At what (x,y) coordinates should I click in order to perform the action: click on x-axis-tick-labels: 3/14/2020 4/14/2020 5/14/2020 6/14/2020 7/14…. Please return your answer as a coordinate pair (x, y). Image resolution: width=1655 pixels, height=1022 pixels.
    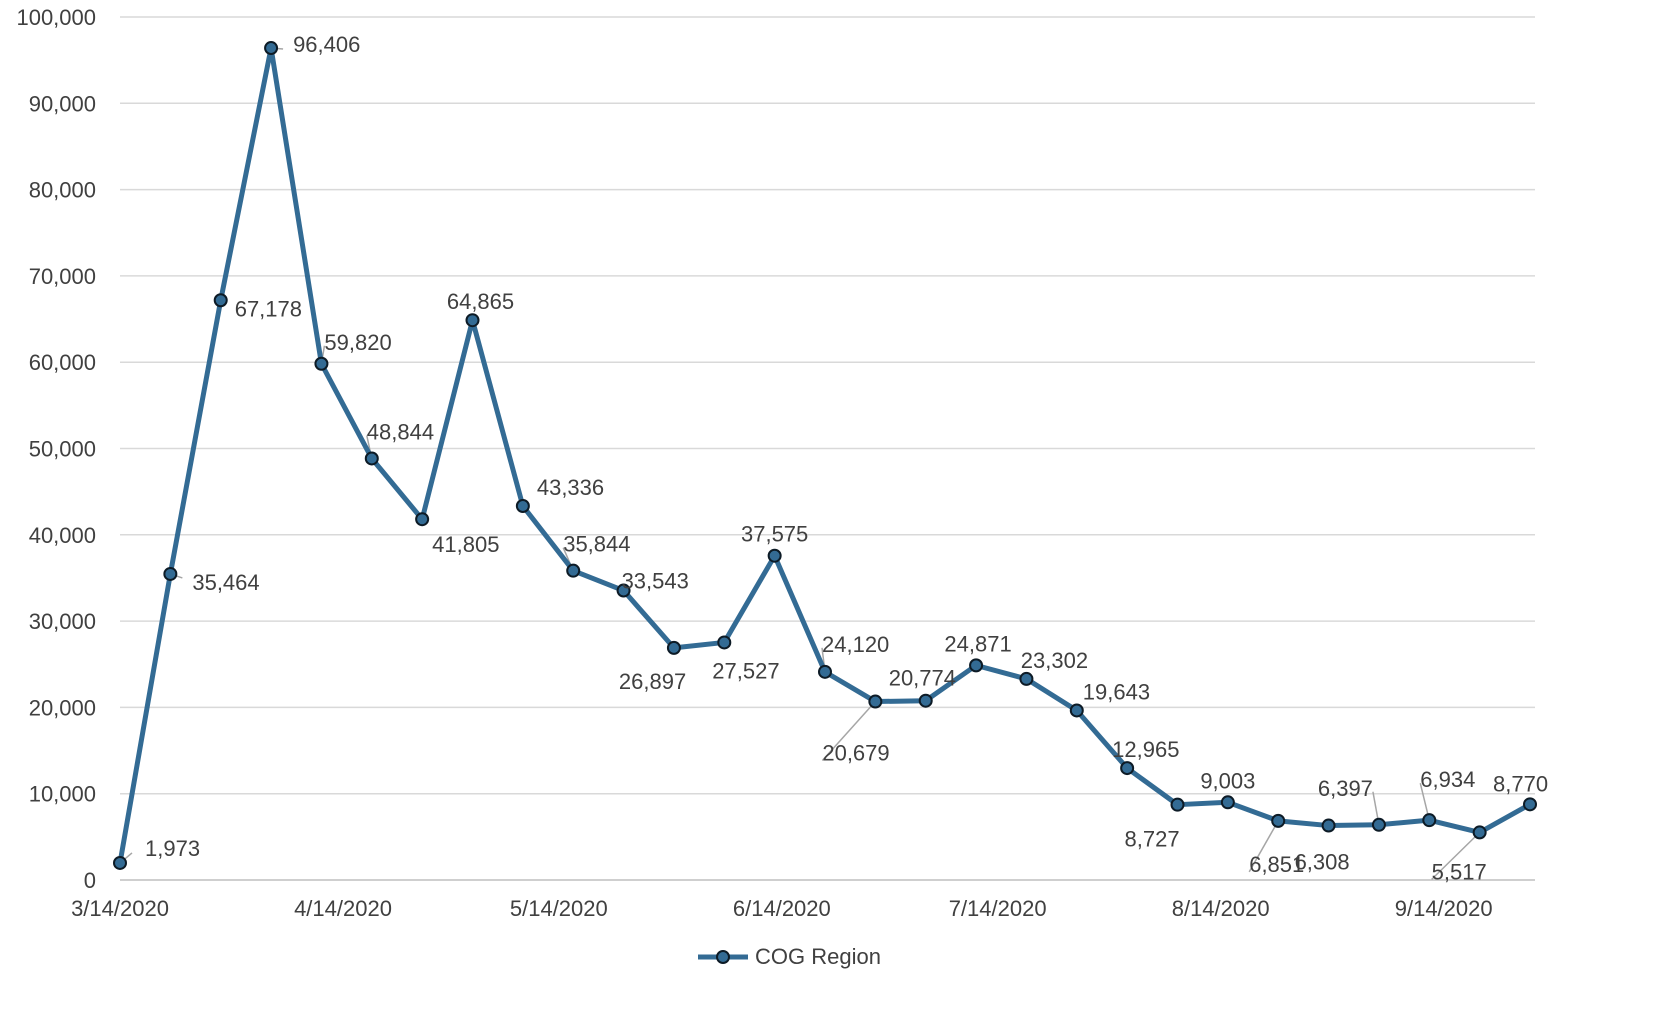
    Looking at the image, I should click on (782, 908).